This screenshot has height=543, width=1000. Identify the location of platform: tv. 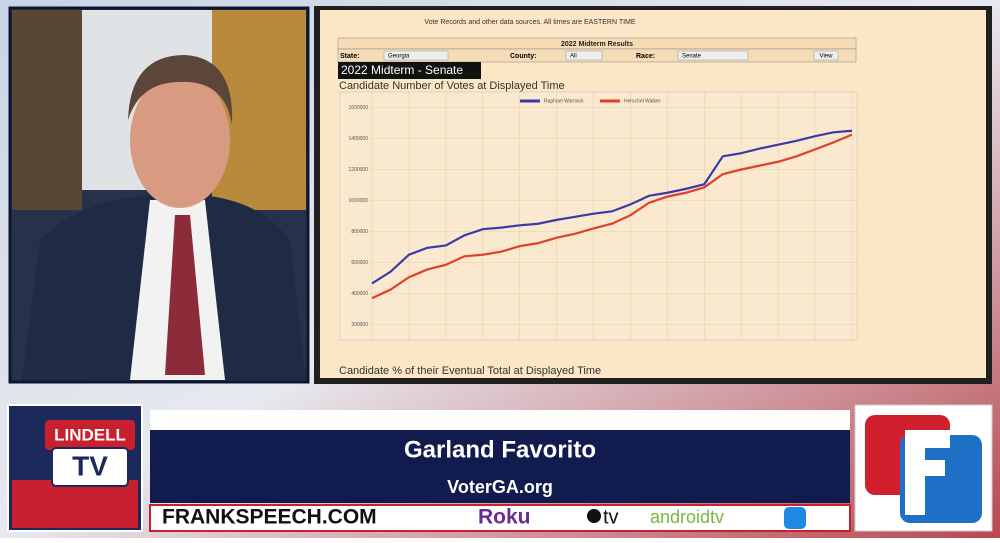
(611, 517).